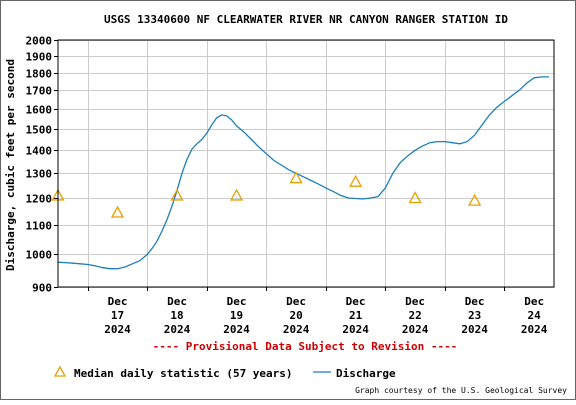 The image size is (576, 405). Describe the element at coordinates (39, 255) in the screenshot. I see `y-tick-label: 1000` at that location.